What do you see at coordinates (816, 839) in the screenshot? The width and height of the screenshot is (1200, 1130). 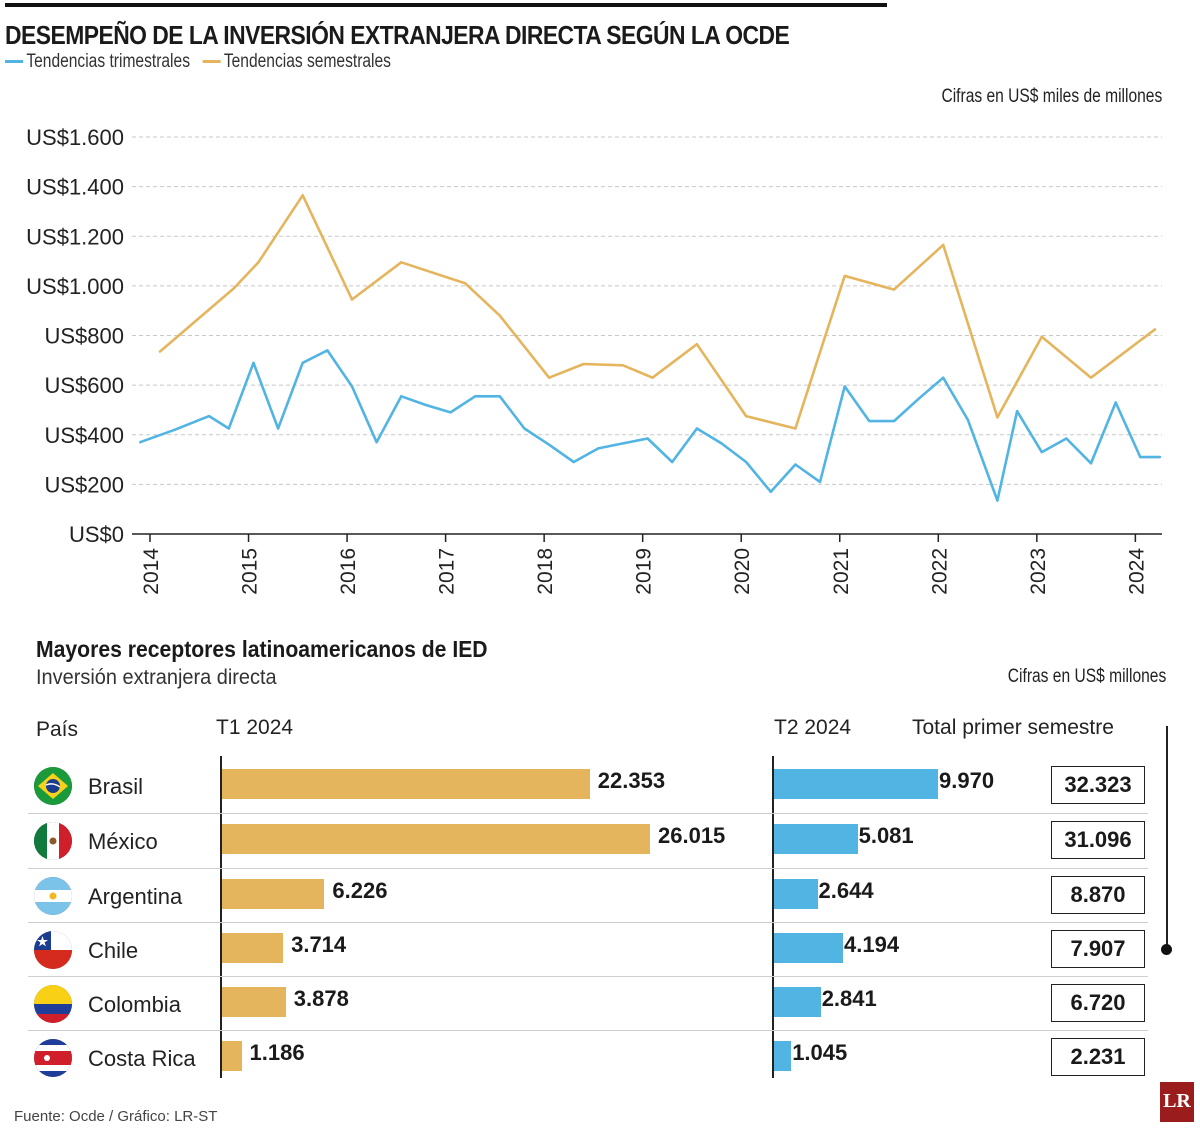 I see `bar-t2-mexico` at bounding box center [816, 839].